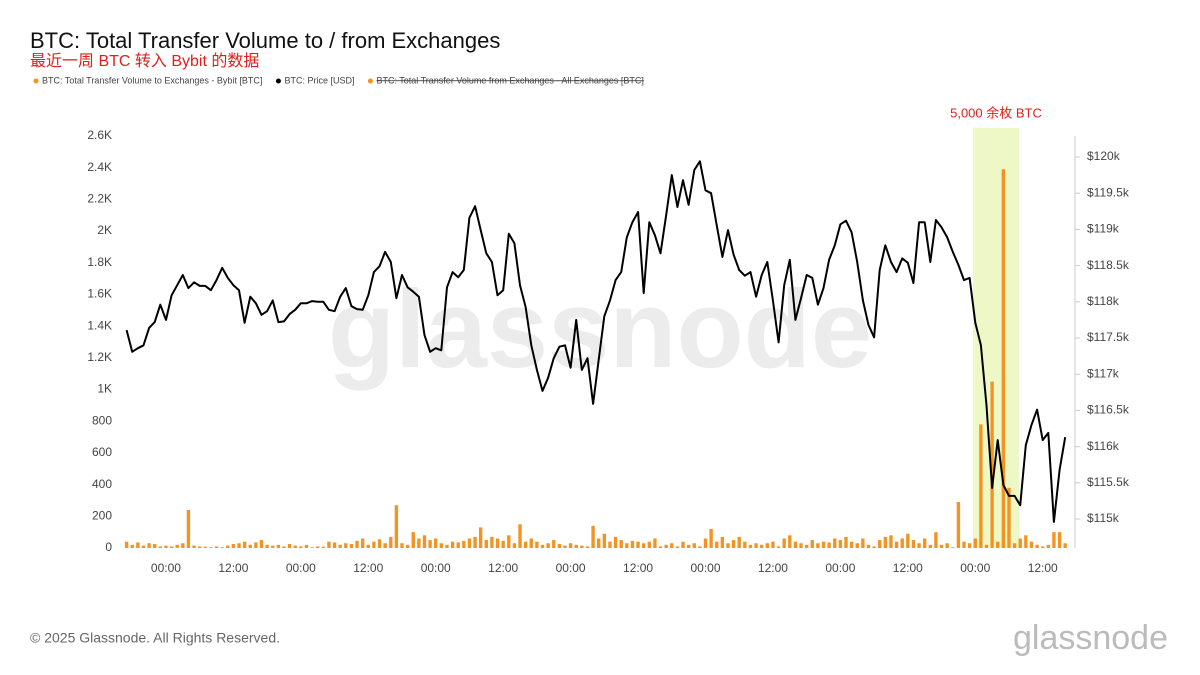 This screenshot has height=675, width=1200. Describe the element at coordinates (319, 80) in the screenshot. I see `legend-label: BTC: Price [USD]` at that location.